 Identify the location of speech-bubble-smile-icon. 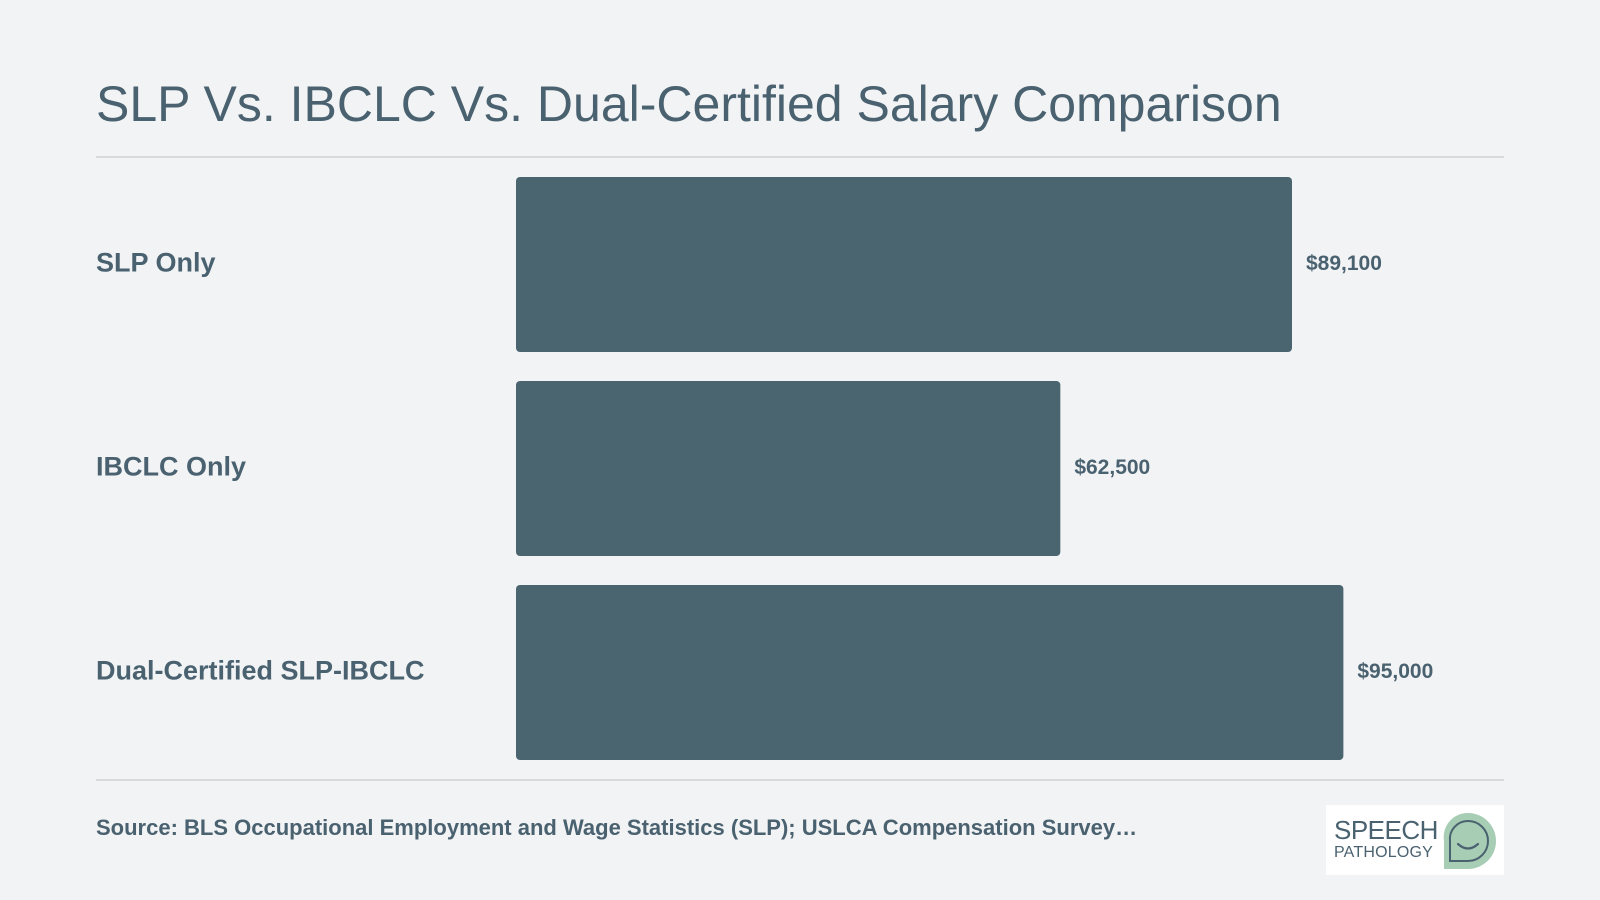
(1469, 840).